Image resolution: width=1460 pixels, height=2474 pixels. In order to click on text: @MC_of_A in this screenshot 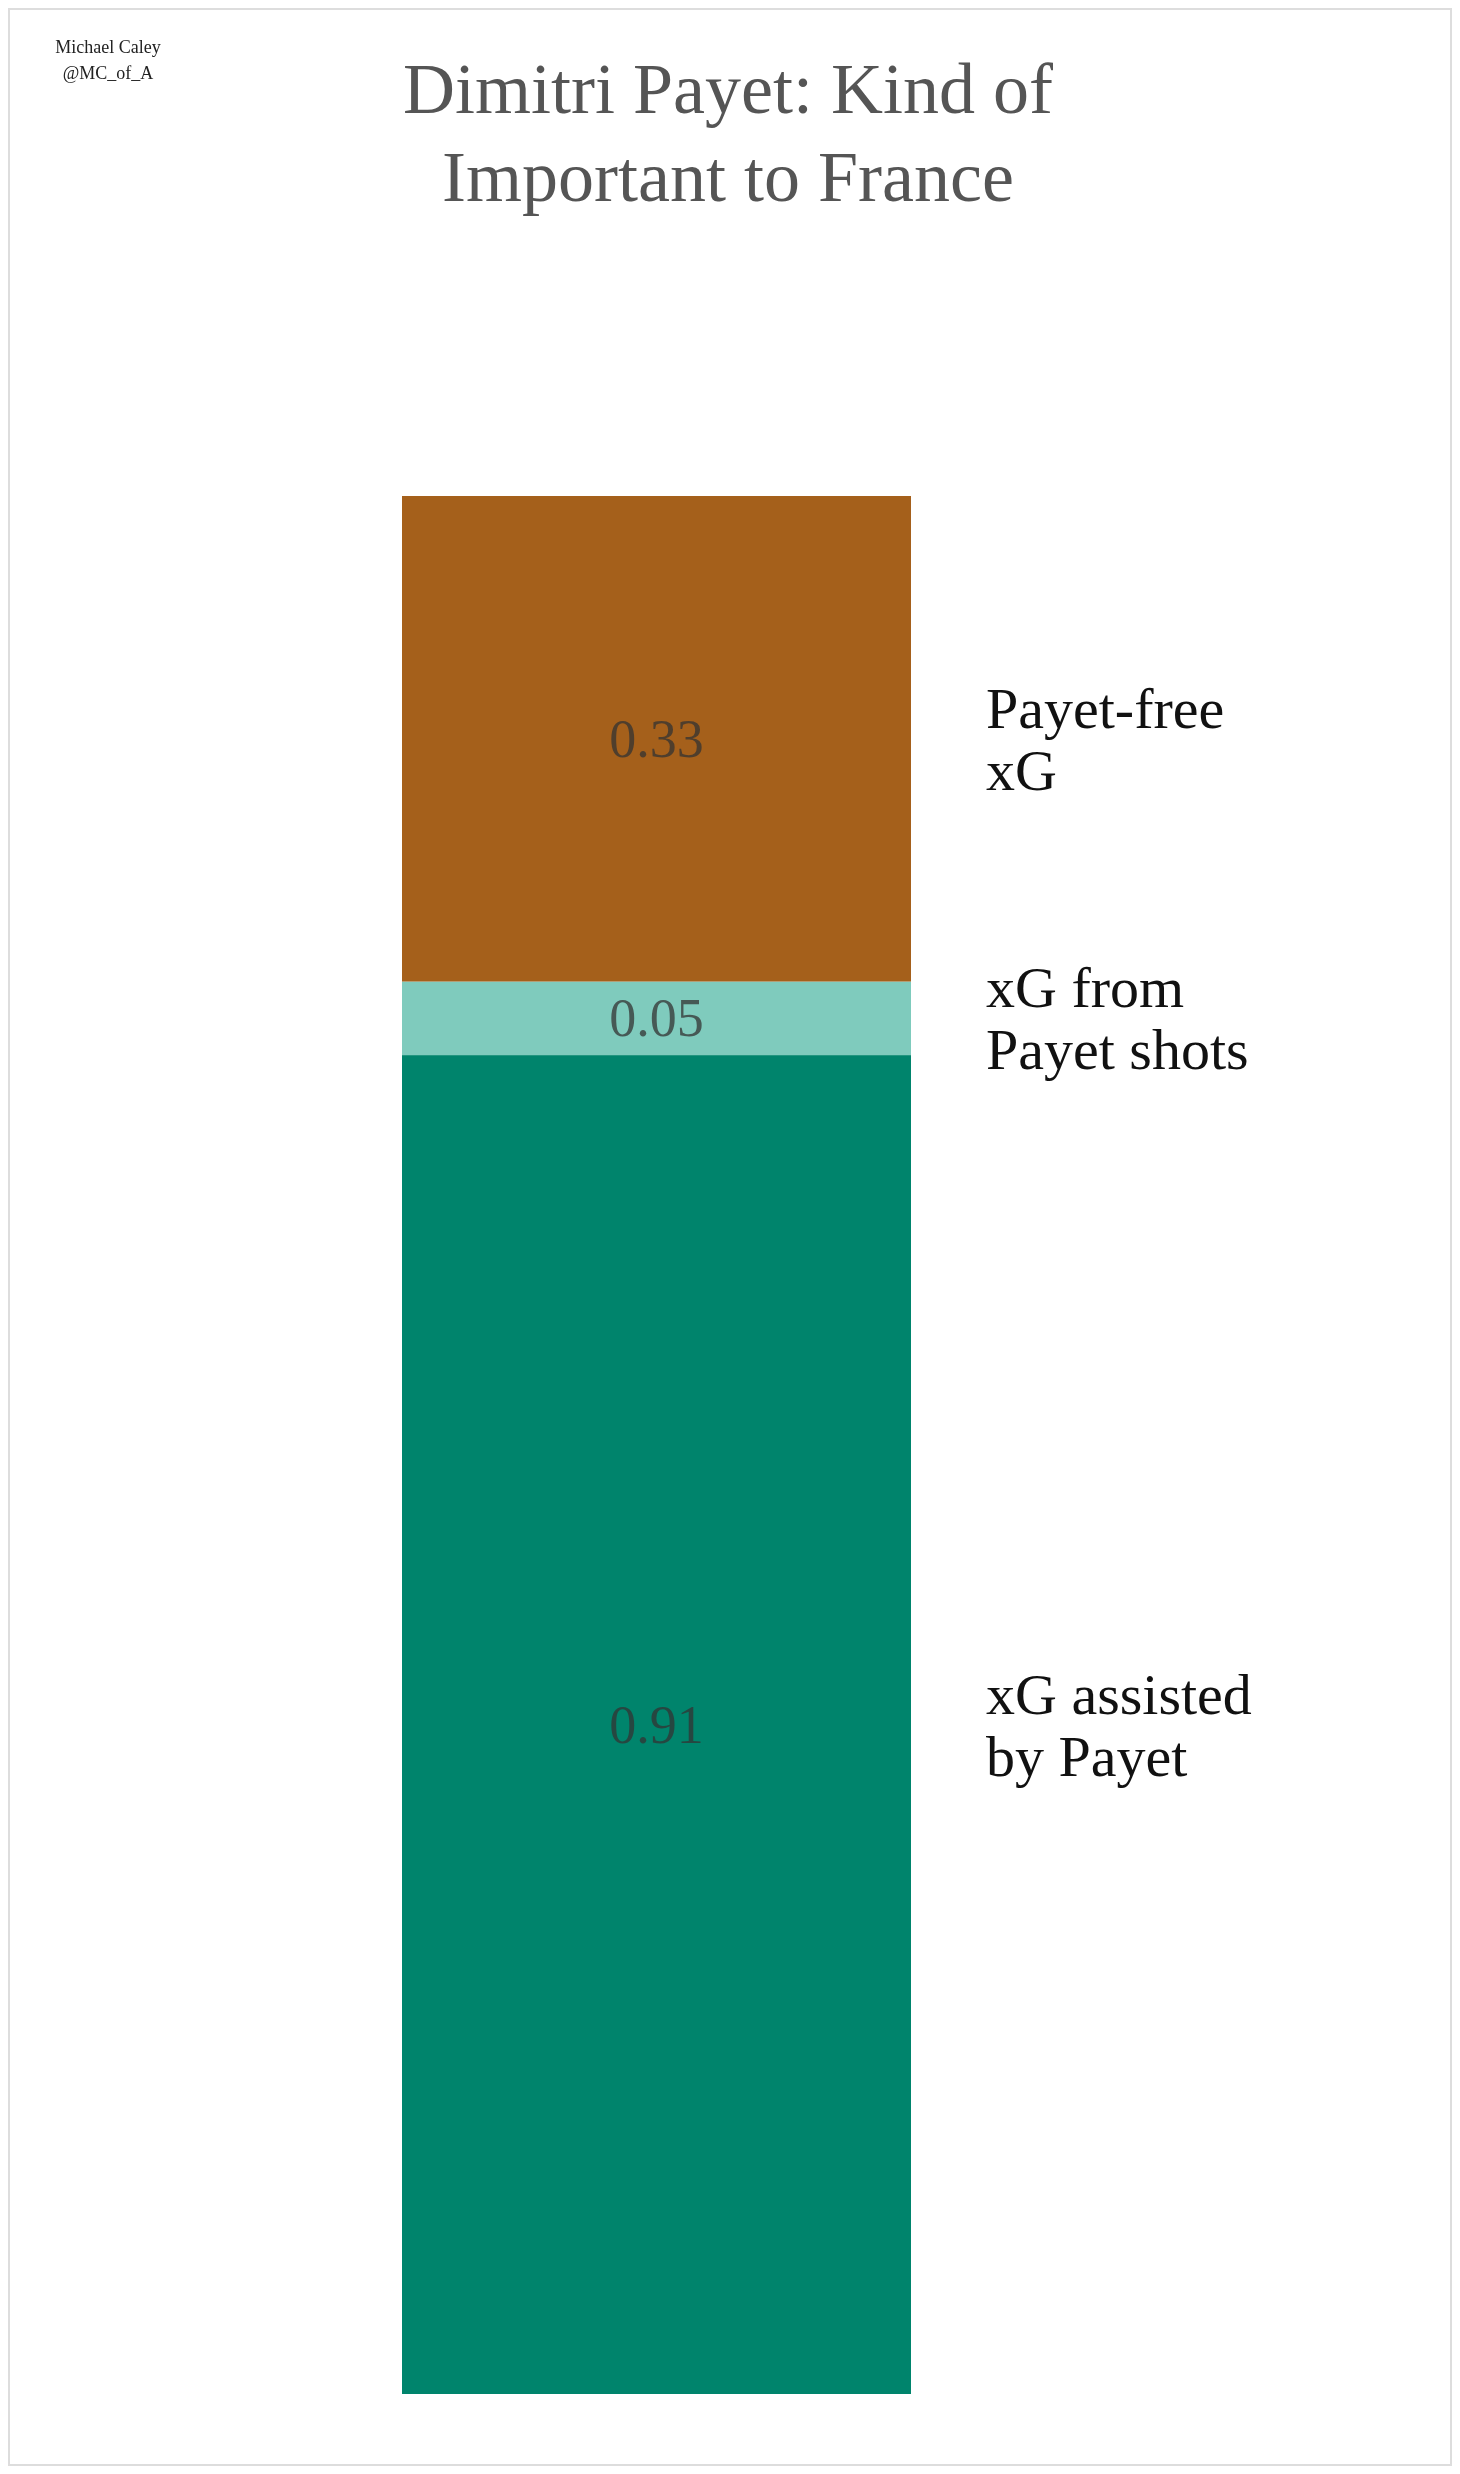, I will do `click(108, 73)`.